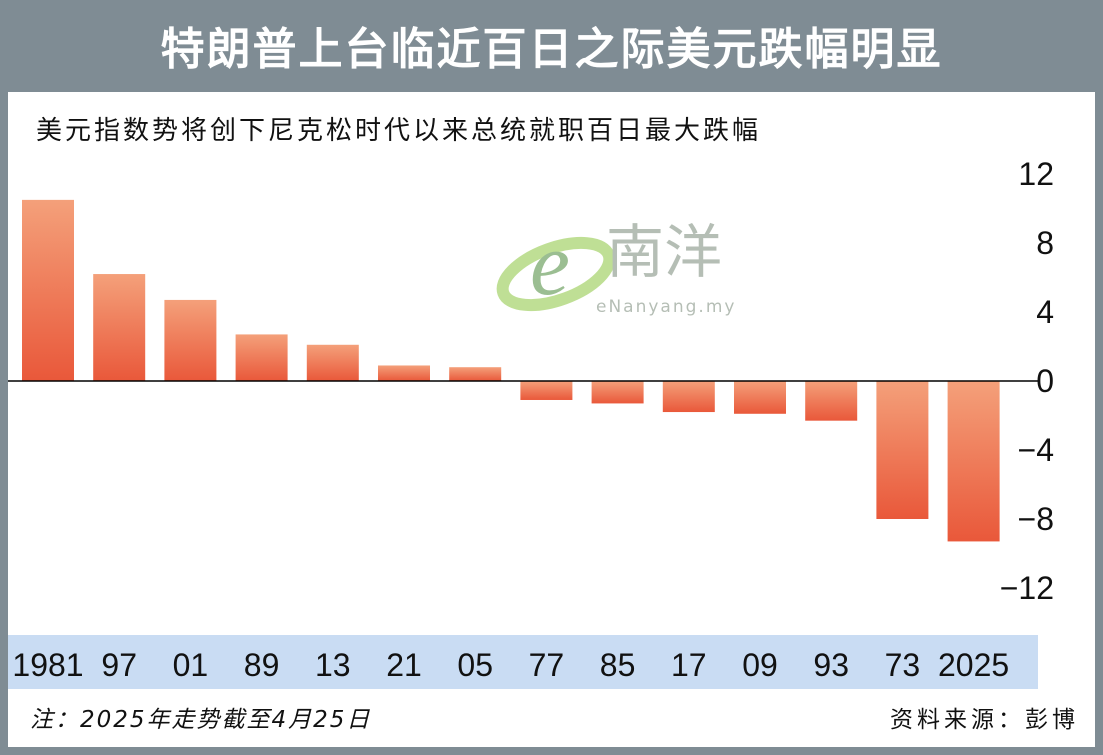 The image size is (1103, 755). I want to click on y-tick-label: 12, so click(1036, 174).